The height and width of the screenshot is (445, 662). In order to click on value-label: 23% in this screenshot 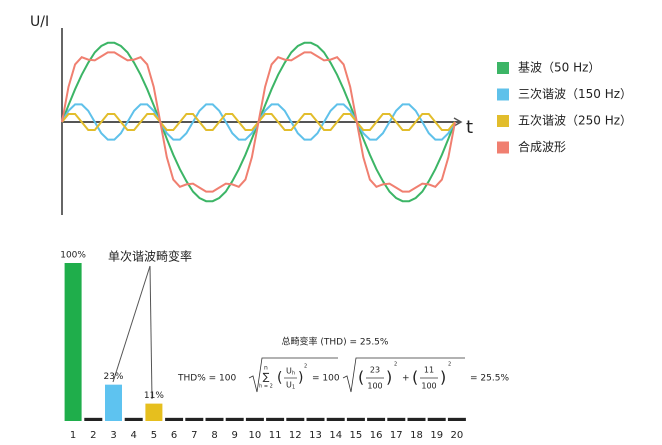, I will do `click(113, 377)`.